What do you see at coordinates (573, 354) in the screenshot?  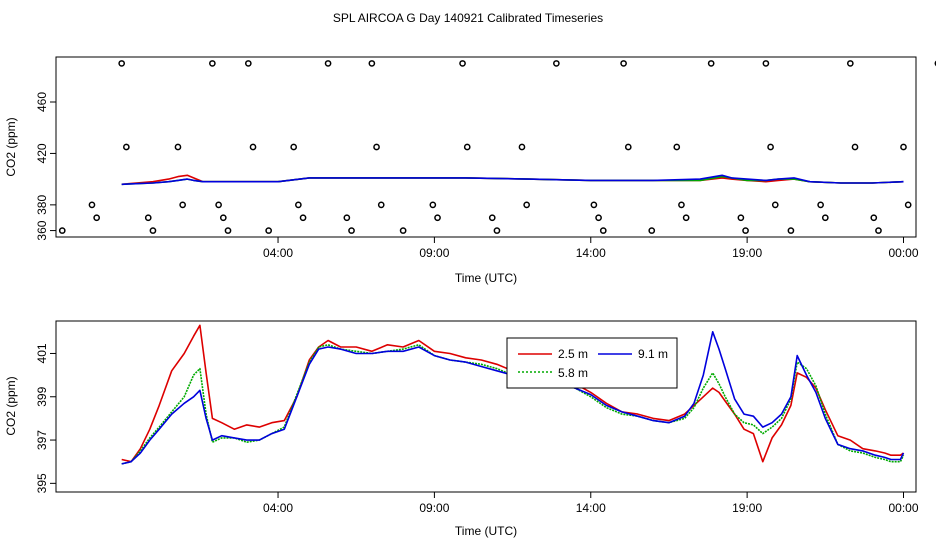 I see `legend-label-2-5m: 2.5 m` at bounding box center [573, 354].